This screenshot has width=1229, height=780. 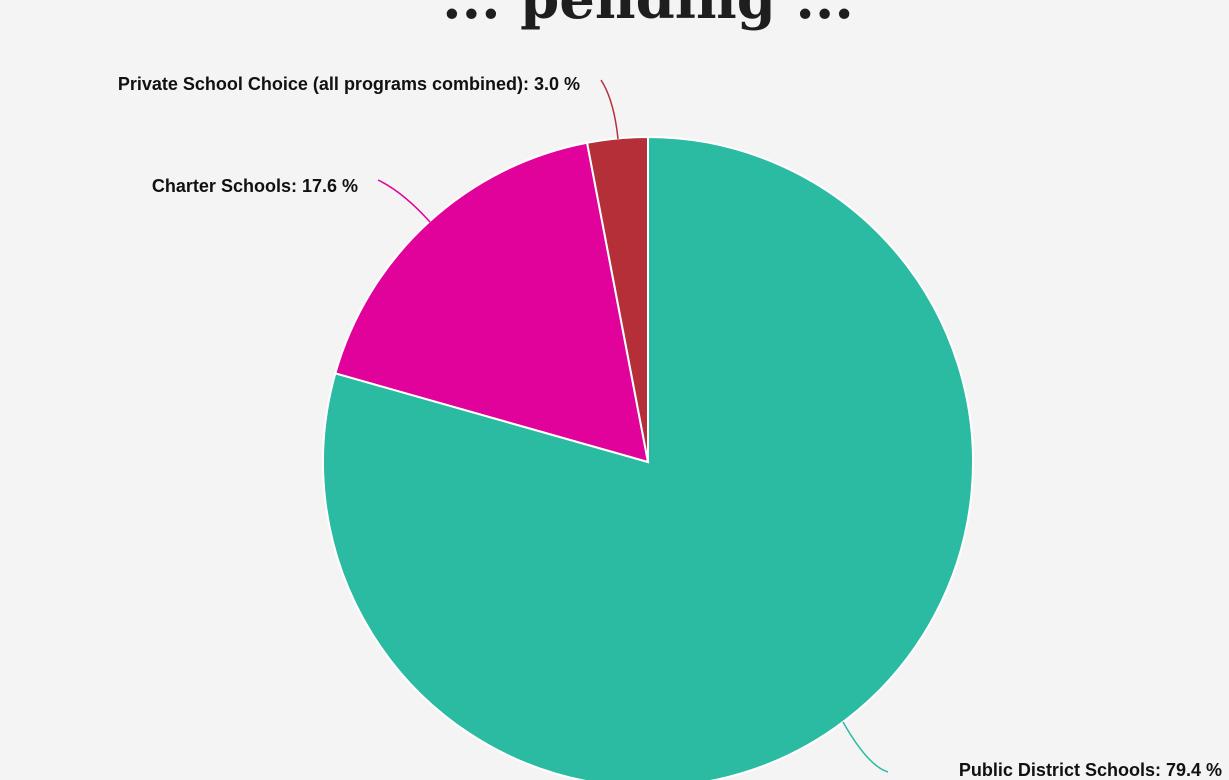 I want to click on pie-slice-charter-schools, so click(x=492, y=302).